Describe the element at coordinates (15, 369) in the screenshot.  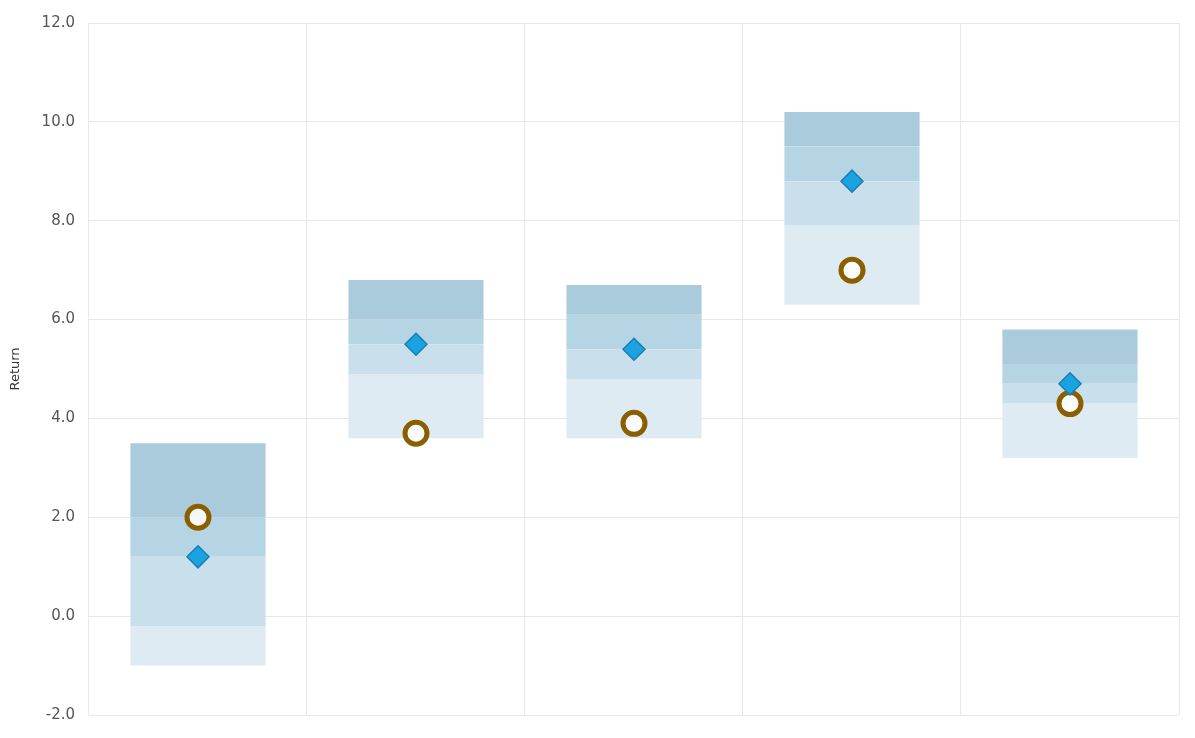
I see `y-axis-title: Return` at that location.